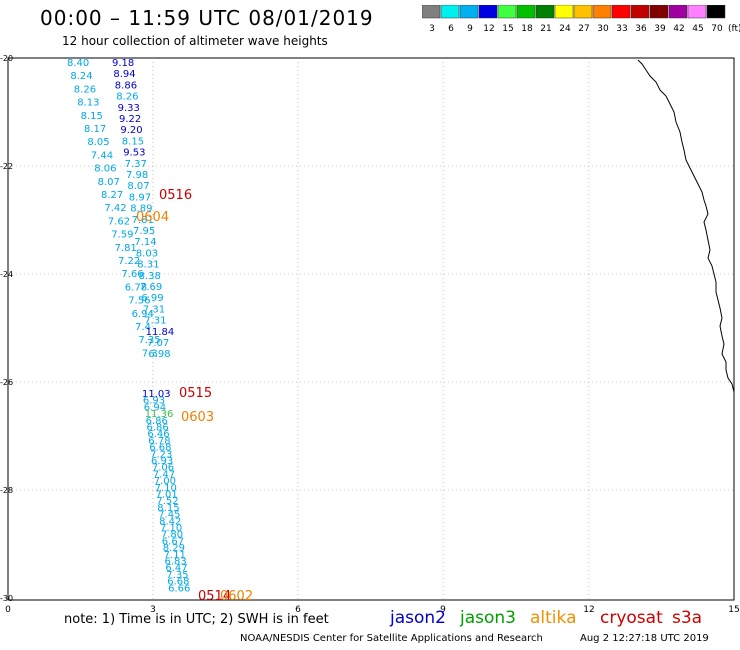 The image size is (740, 650). What do you see at coordinates (88, 103) in the screenshot?
I see `swh-label: 8.13` at bounding box center [88, 103].